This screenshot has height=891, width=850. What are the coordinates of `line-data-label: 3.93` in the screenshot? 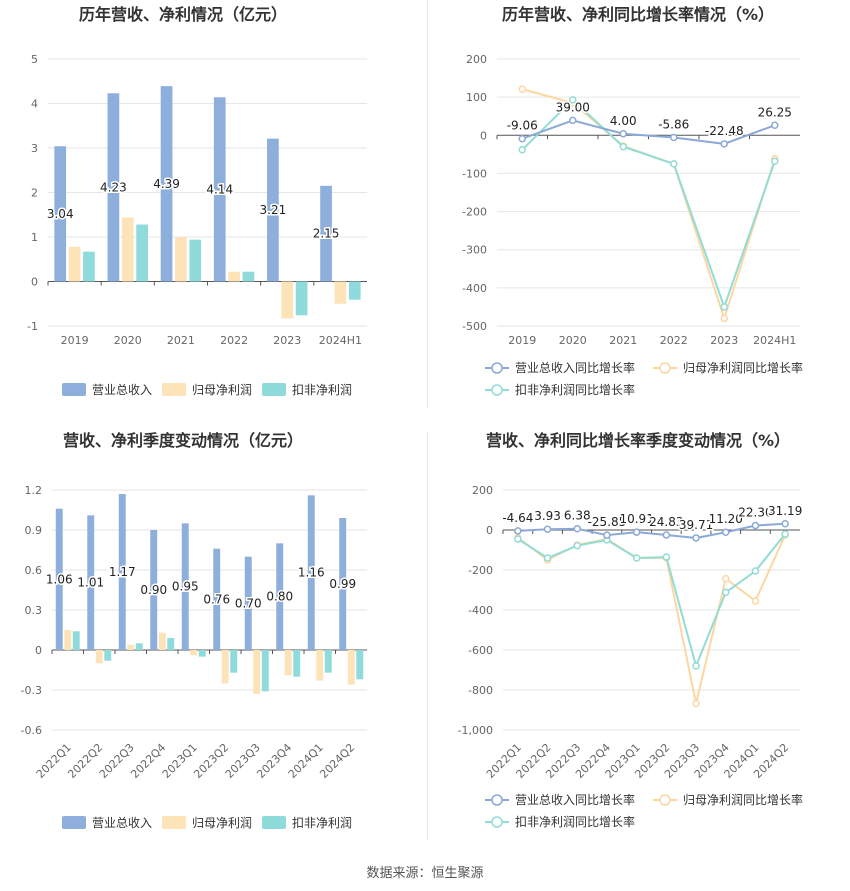 It's located at (547, 516).